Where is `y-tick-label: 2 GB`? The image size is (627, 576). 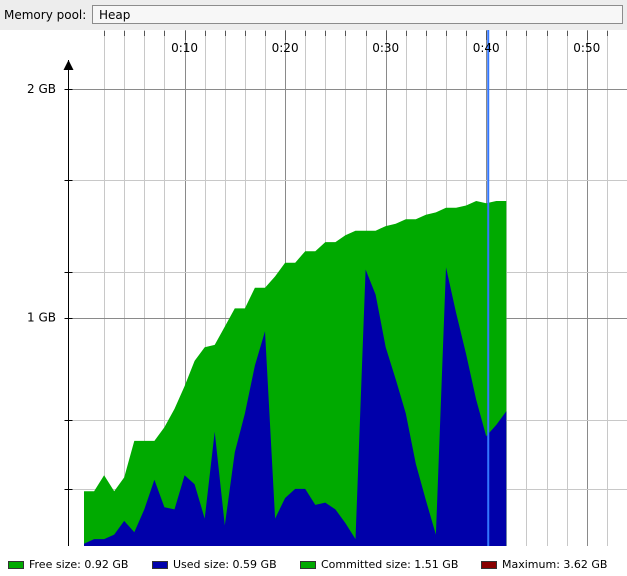 y-tick-label: 2 GB is located at coordinates (41, 89).